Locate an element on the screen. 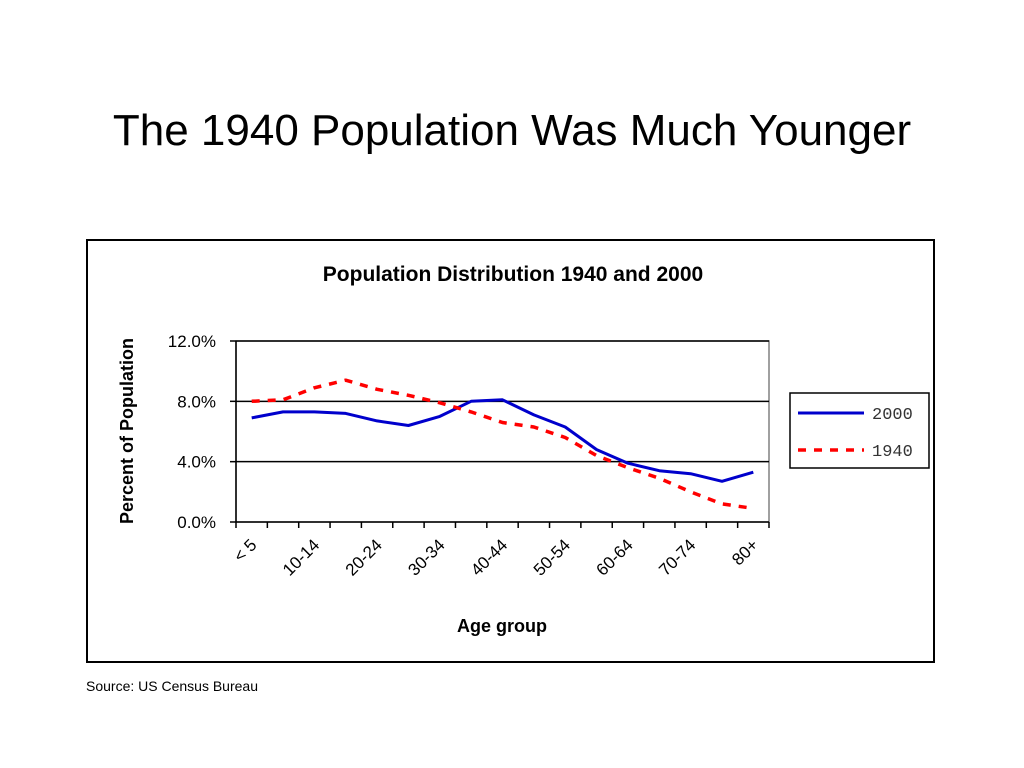 The height and width of the screenshot is (768, 1024). series-line-1940 is located at coordinates (502, 444).